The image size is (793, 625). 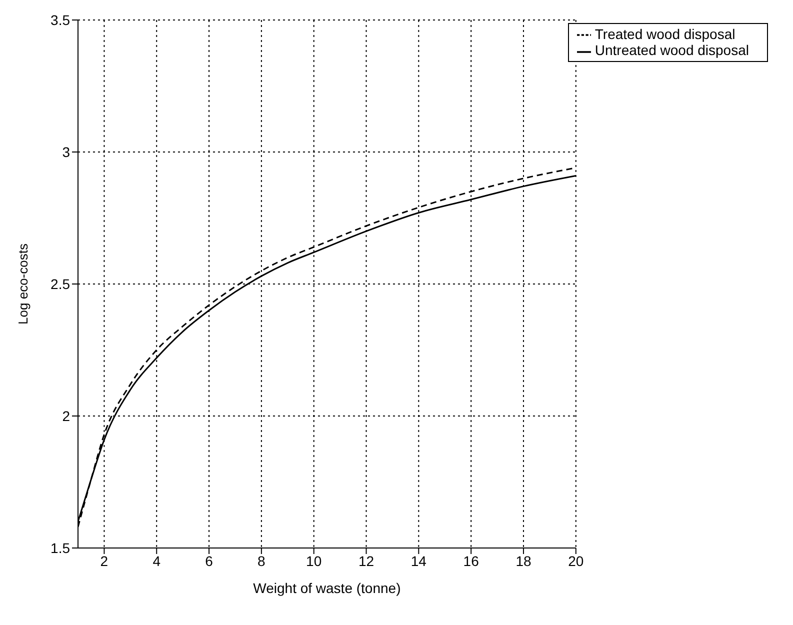 I want to click on x-tick-label: 12, so click(x=366, y=560).